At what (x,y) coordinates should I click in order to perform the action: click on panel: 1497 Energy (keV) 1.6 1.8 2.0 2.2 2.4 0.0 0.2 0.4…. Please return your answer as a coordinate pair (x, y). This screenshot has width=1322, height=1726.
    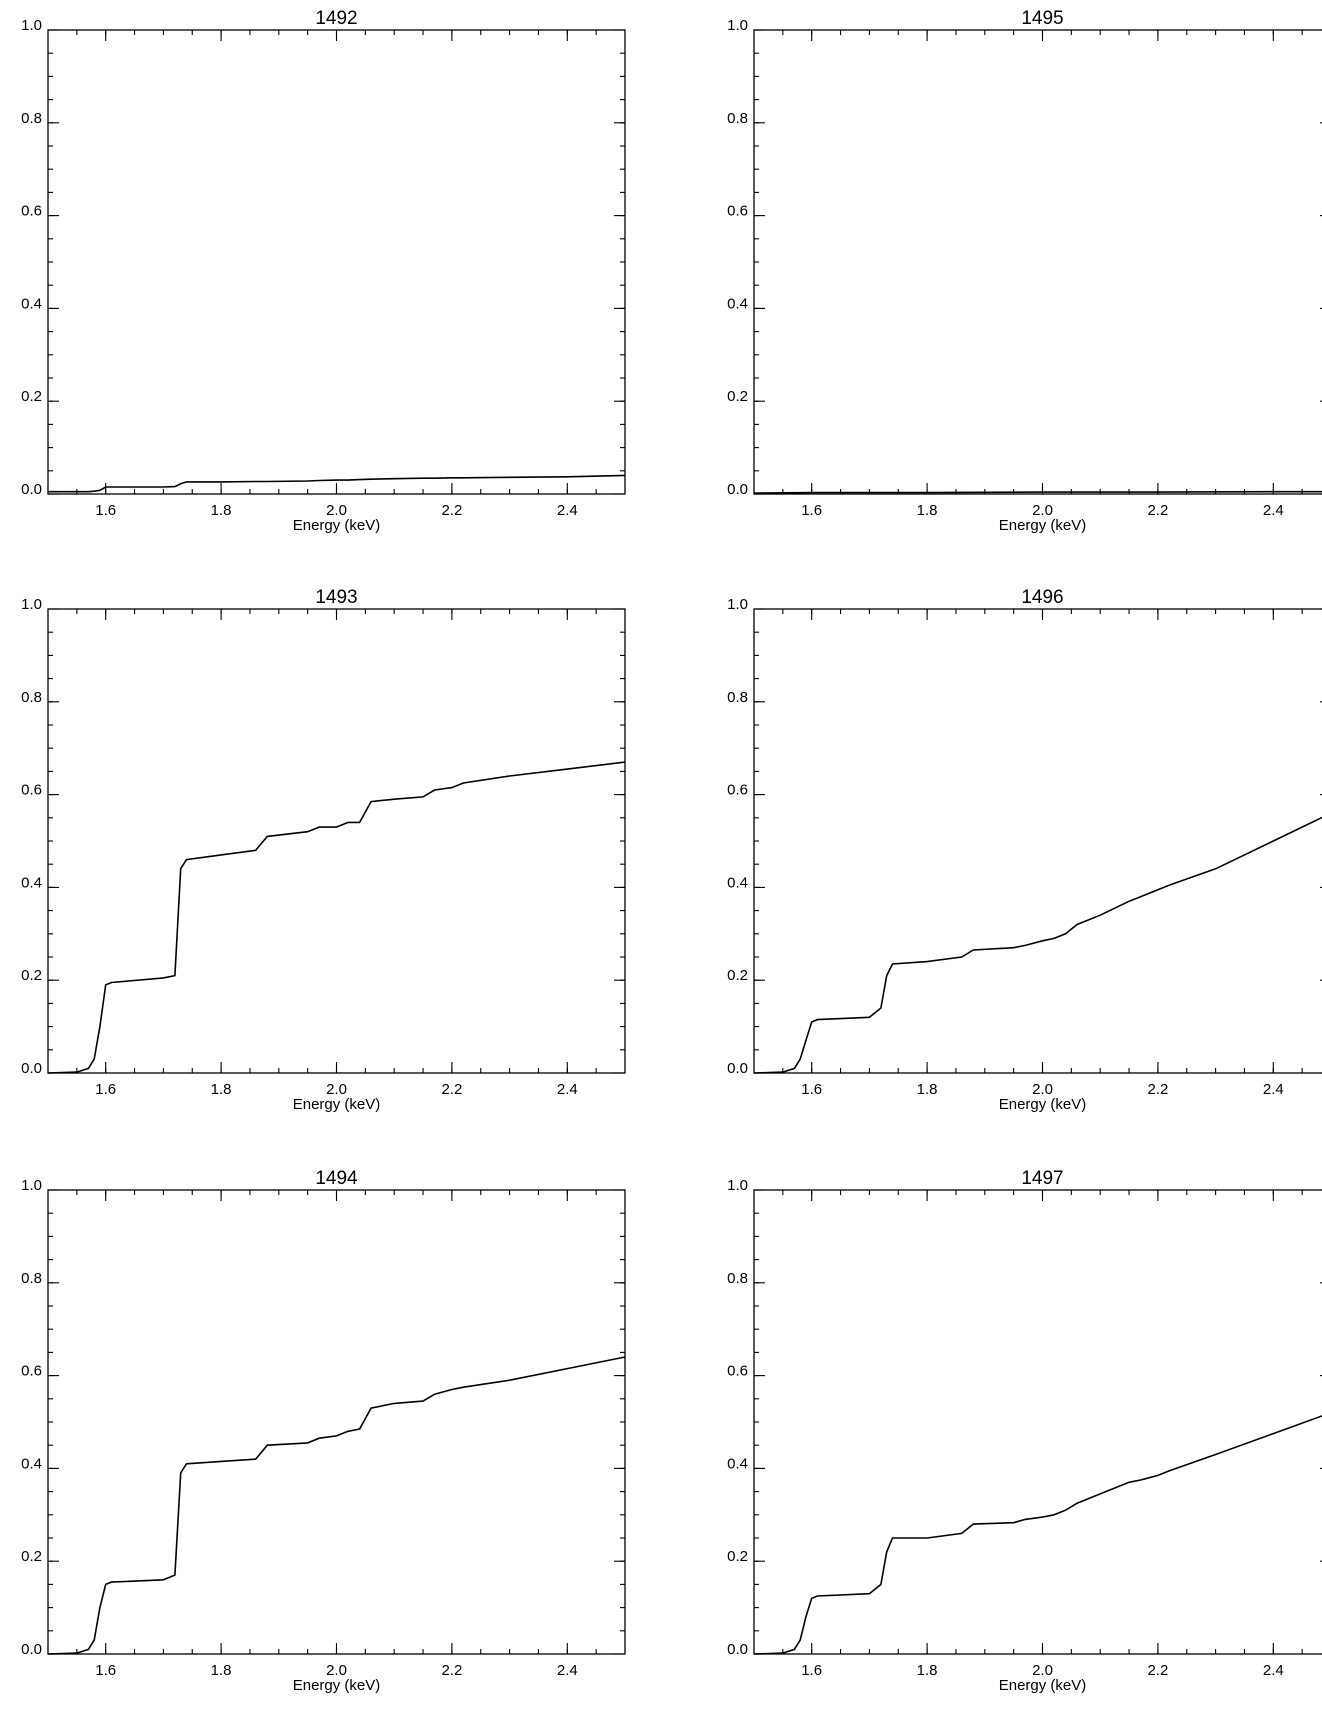
    Looking at the image, I should click on (1024, 1431).